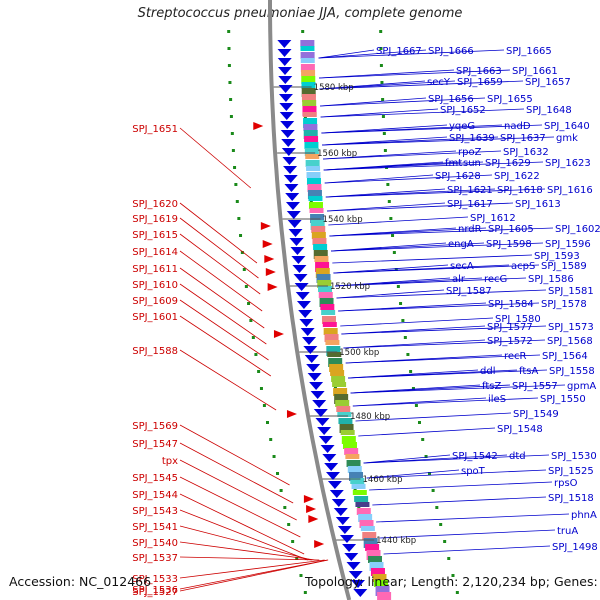 The image size is (600, 600). Describe the element at coordinates (571, 471) in the screenshot. I see `right-gene-label: SPJ_1525` at that location.